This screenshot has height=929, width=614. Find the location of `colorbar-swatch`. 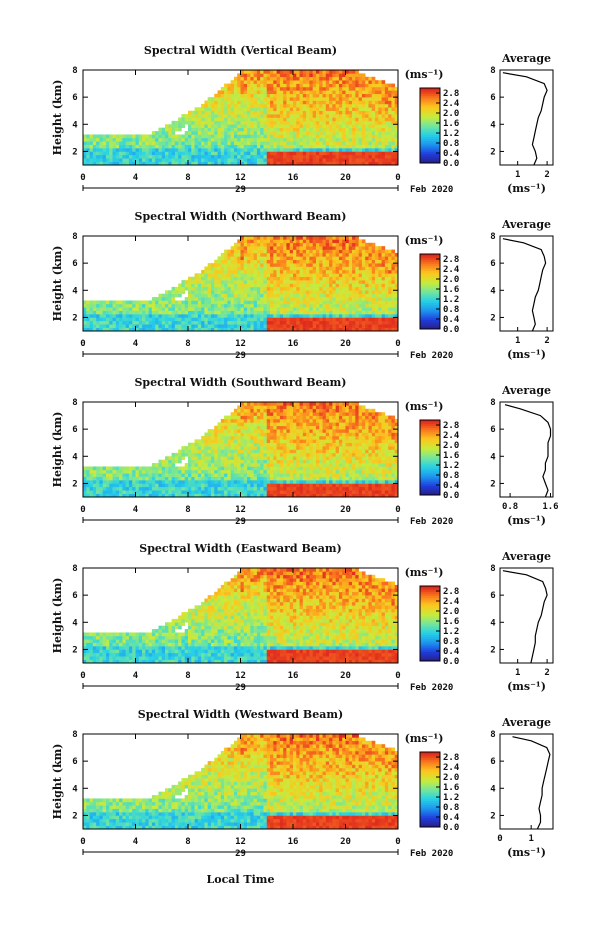

colorbar-swatch is located at coordinates (430, 328).